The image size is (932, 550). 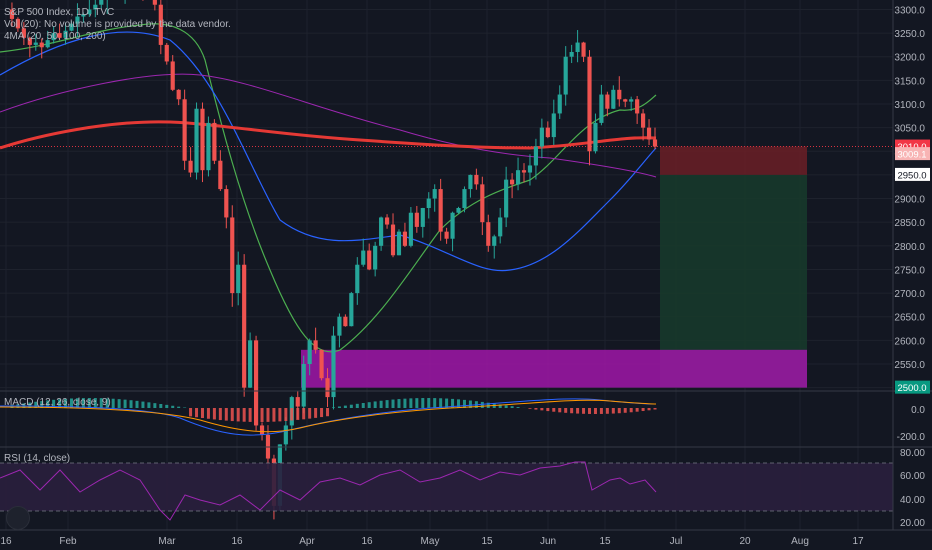 I want to click on tradingview-logo-icon, so click(x=18, y=518).